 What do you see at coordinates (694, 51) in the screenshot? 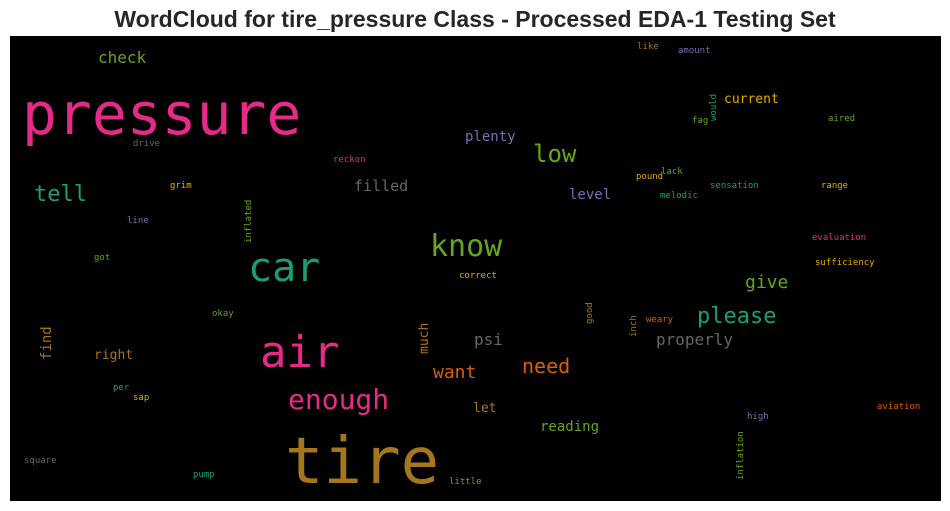
I see `word-amount: amount` at bounding box center [694, 51].